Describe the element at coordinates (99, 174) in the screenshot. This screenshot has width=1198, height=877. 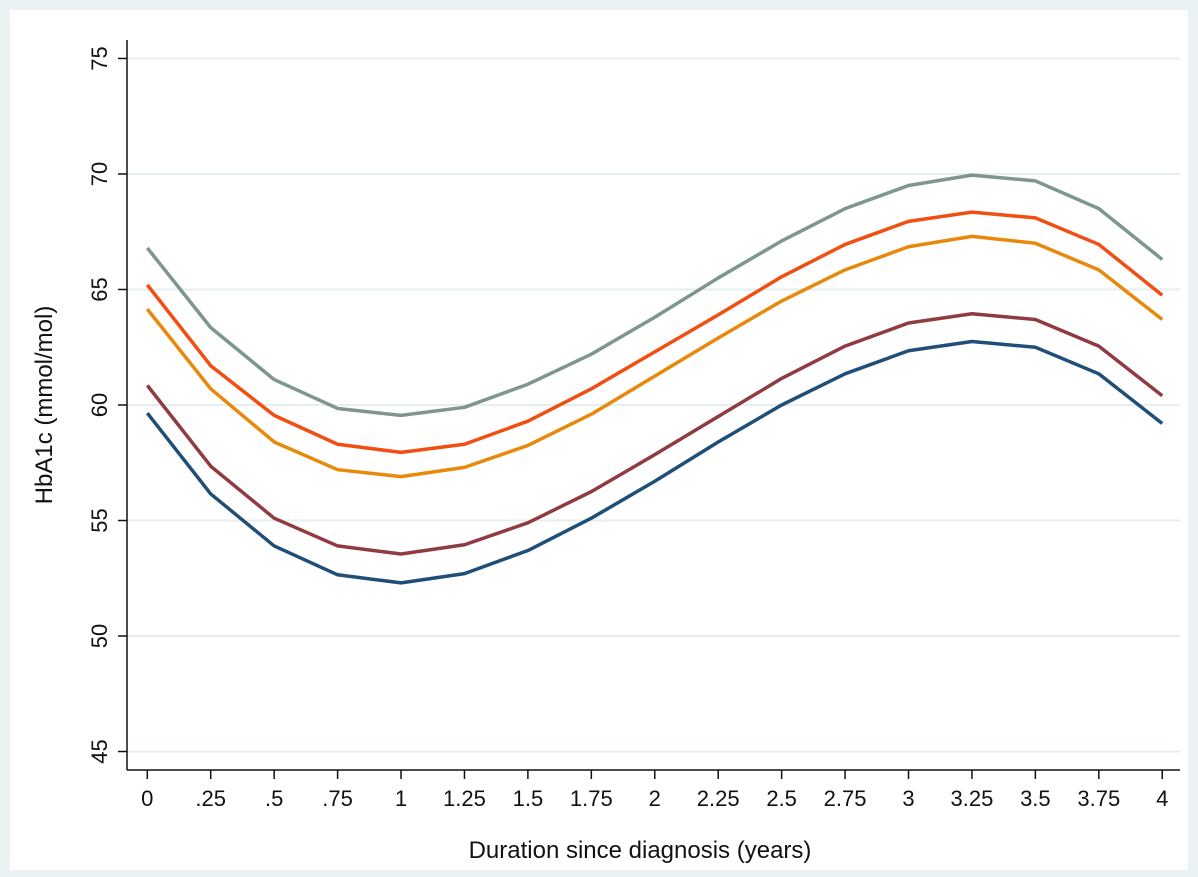
I see `y-tick-label: 70` at that location.